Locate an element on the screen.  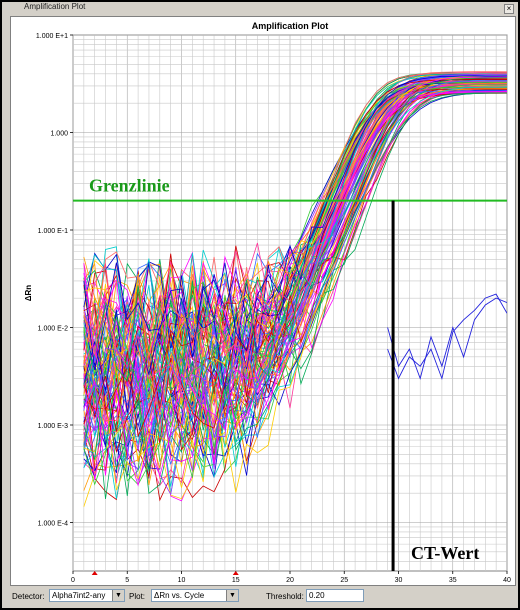
x-tick-label: 20 is located at coordinates (290, 580).